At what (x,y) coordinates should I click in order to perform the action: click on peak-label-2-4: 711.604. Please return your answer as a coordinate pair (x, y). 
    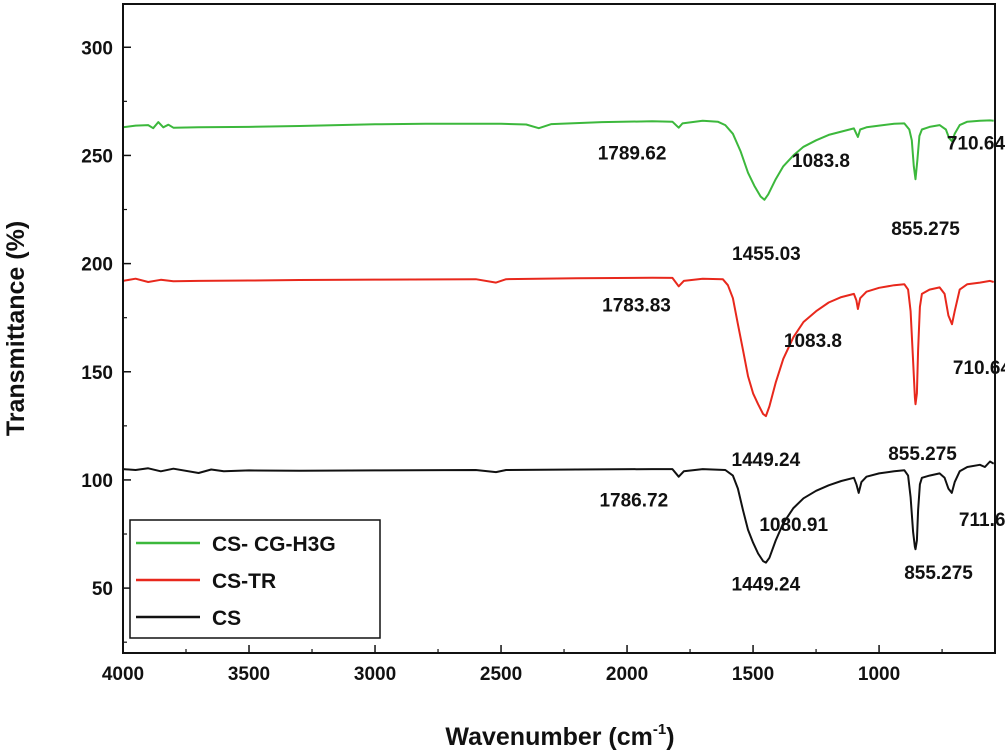
    Looking at the image, I should click on (982, 520).